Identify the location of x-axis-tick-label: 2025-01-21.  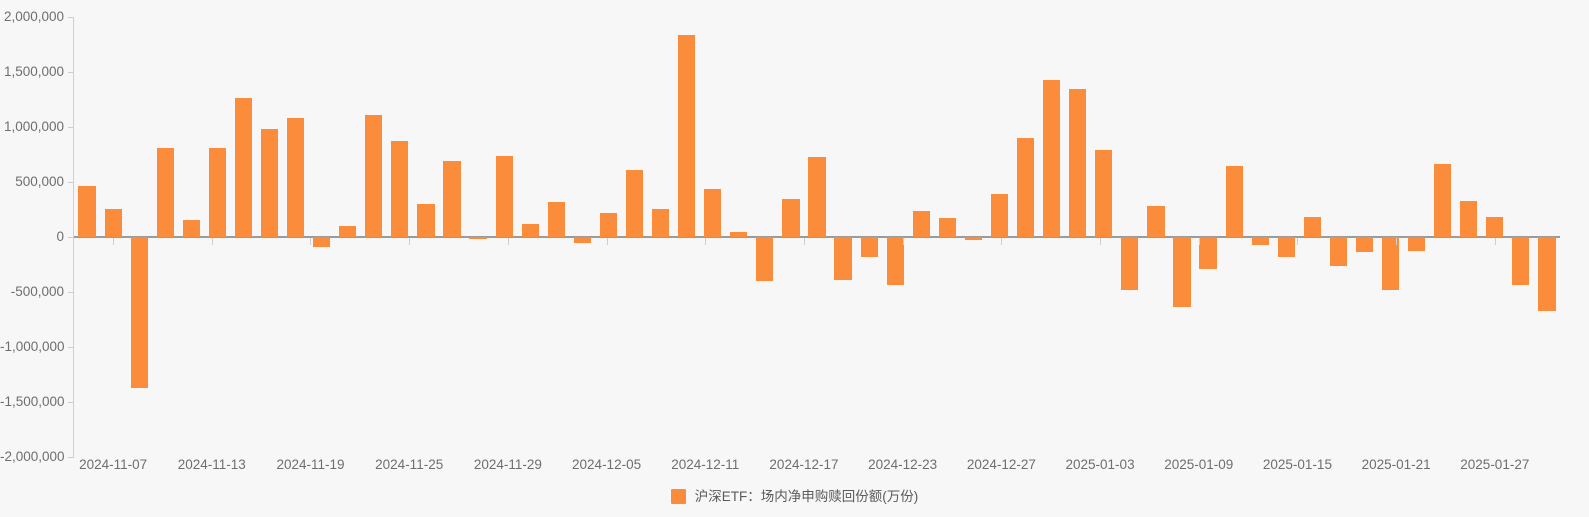
(1396, 464).